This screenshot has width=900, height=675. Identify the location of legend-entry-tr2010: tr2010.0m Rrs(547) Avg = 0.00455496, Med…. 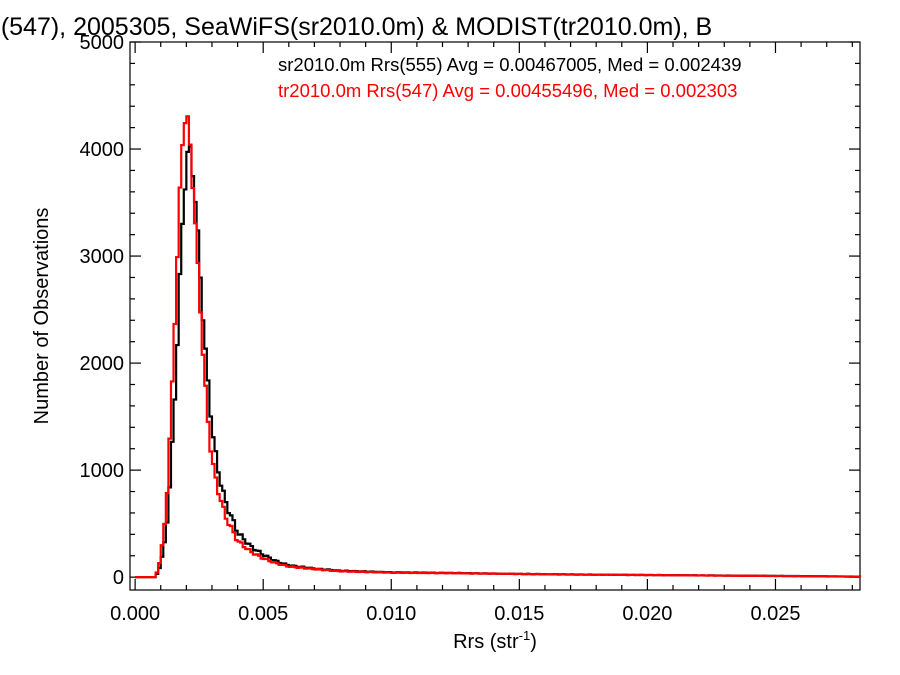
(507, 90).